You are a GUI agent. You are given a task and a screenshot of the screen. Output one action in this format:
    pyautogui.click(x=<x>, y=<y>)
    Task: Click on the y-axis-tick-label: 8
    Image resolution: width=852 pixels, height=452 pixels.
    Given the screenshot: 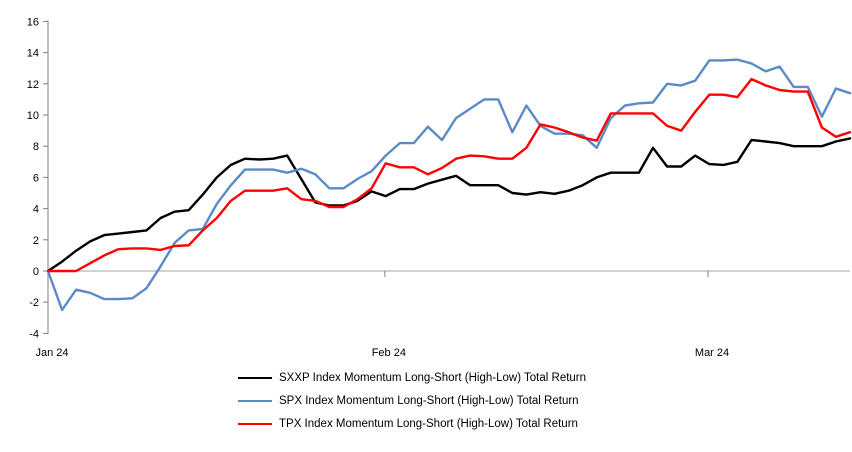 What is the action you would take?
    pyautogui.click(x=36, y=147)
    